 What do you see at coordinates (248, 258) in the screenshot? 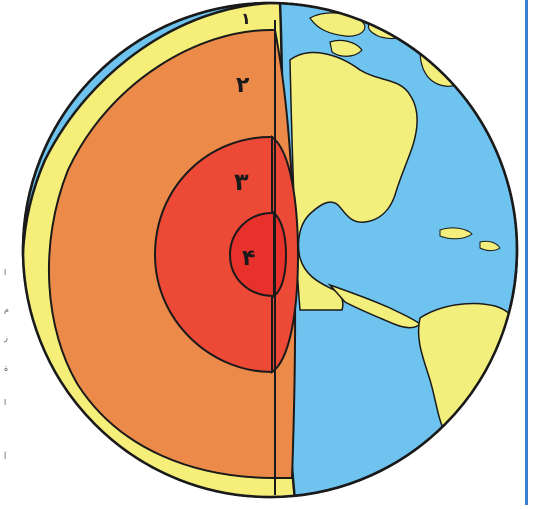
I see `inner-core-label: ۴` at bounding box center [248, 258].